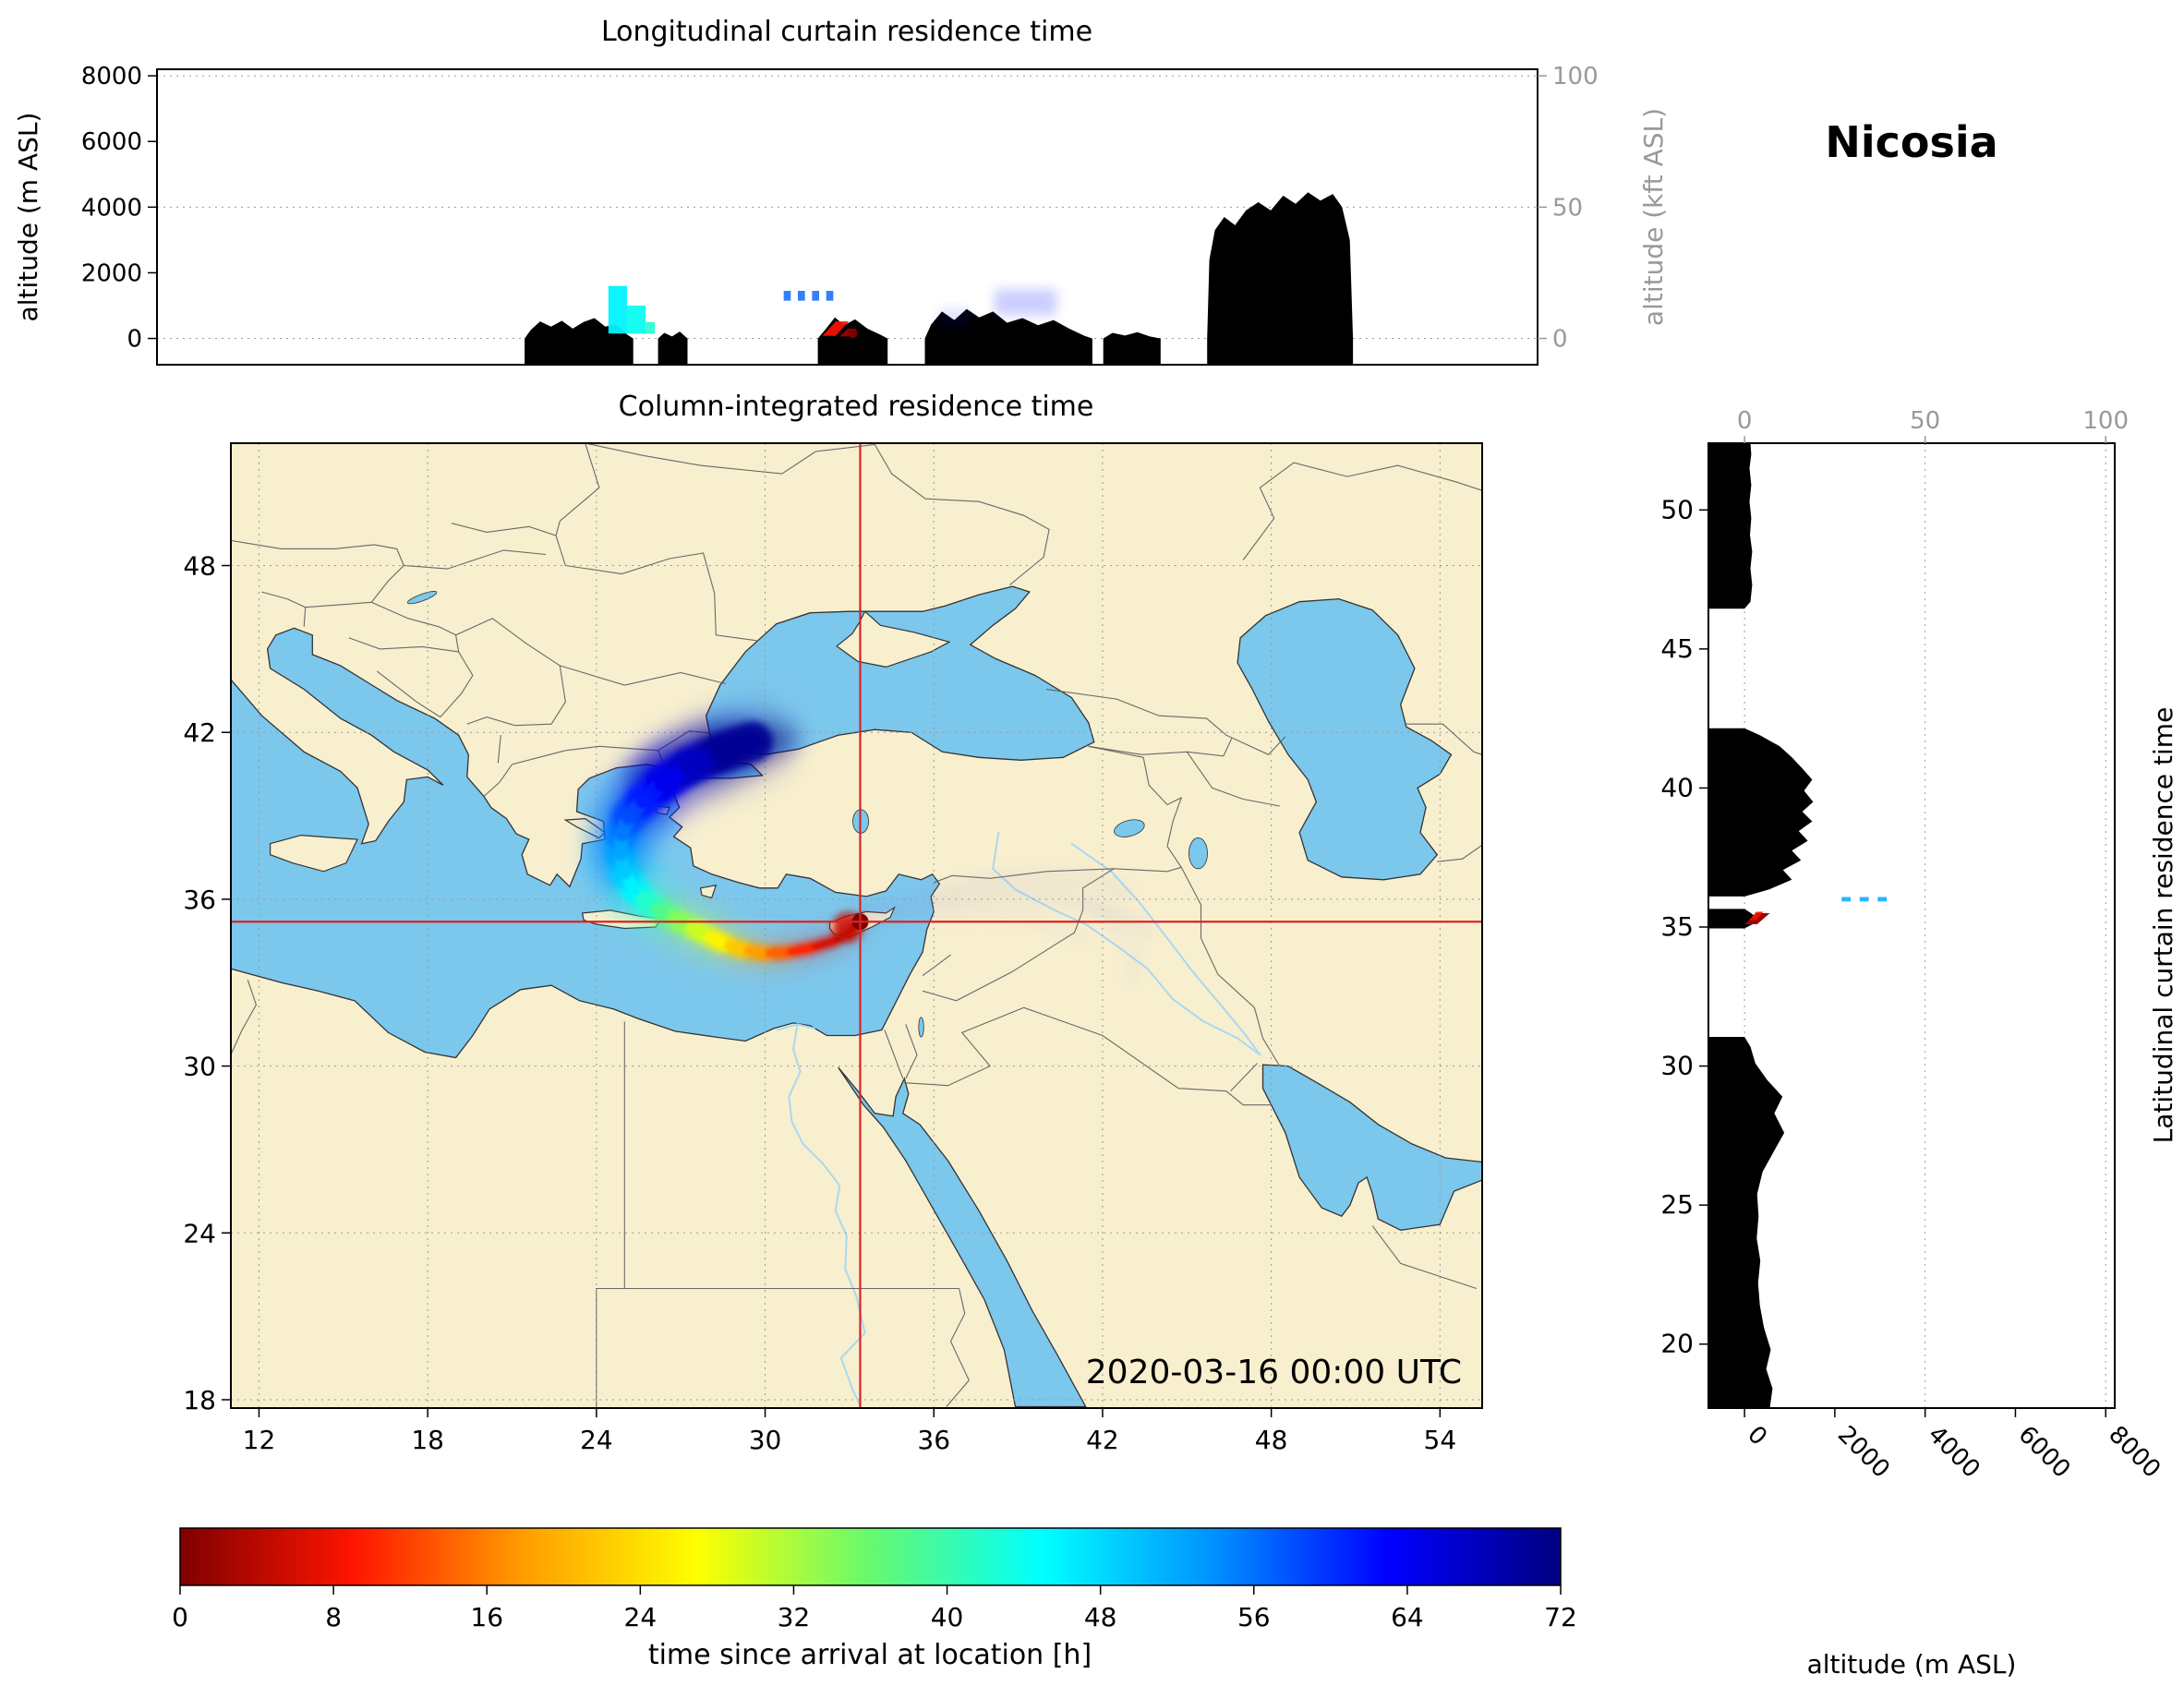  I want to click on top-ytick-label: 8000, so click(111, 76).